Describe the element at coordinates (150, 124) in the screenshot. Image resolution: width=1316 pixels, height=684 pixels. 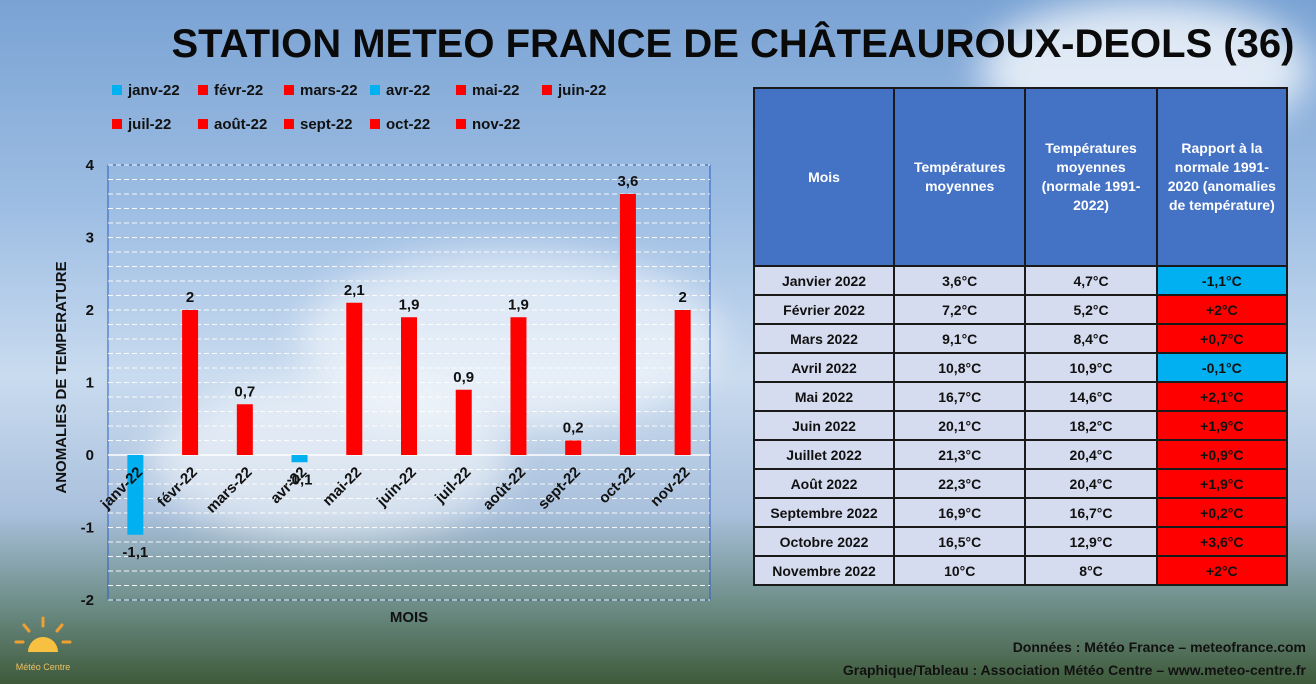
I see `legend-label: juil-22` at that location.